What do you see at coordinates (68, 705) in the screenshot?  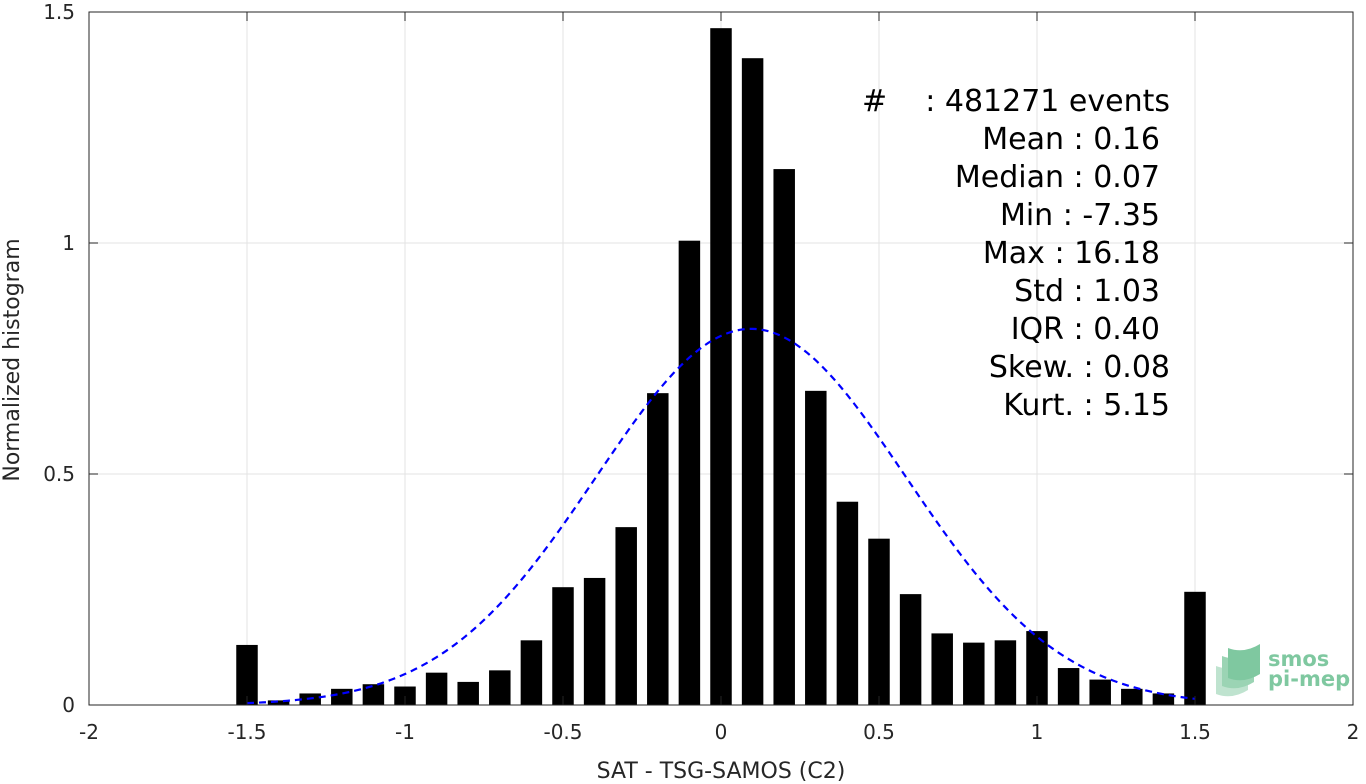 I see `y-tick-label: 0` at bounding box center [68, 705].